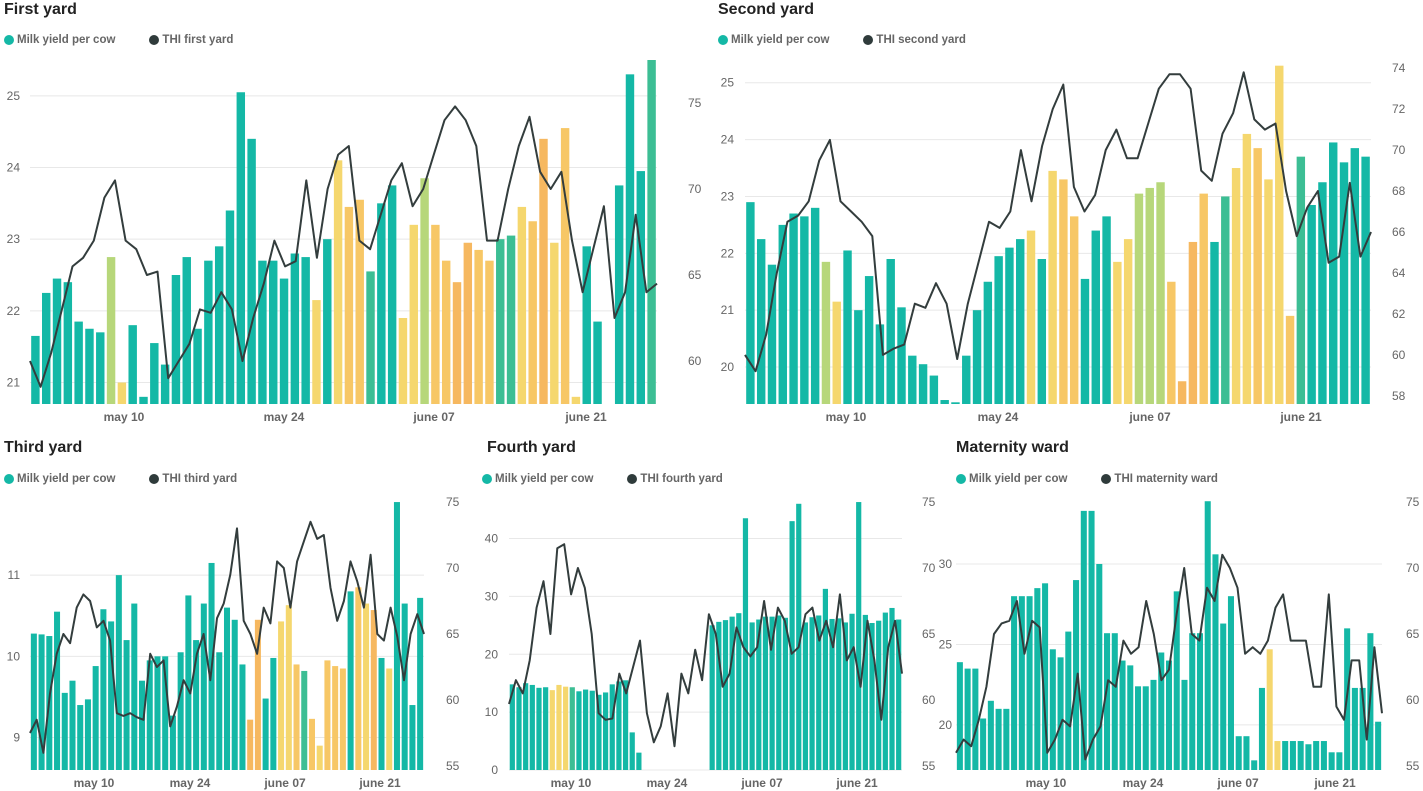 The height and width of the screenshot is (791, 1423). Describe the element at coordinates (137, 479) in the screenshot. I see `chart-legend: Milk yield per cow THI third yard` at that location.